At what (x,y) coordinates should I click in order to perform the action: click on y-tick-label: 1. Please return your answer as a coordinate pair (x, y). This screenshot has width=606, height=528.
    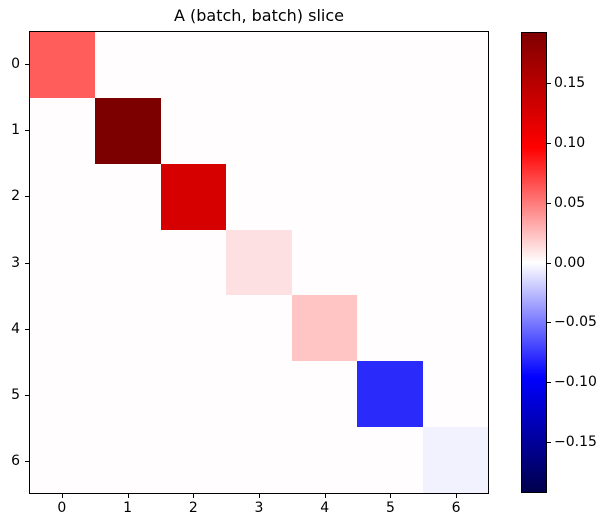
    Looking at the image, I should click on (15, 130).